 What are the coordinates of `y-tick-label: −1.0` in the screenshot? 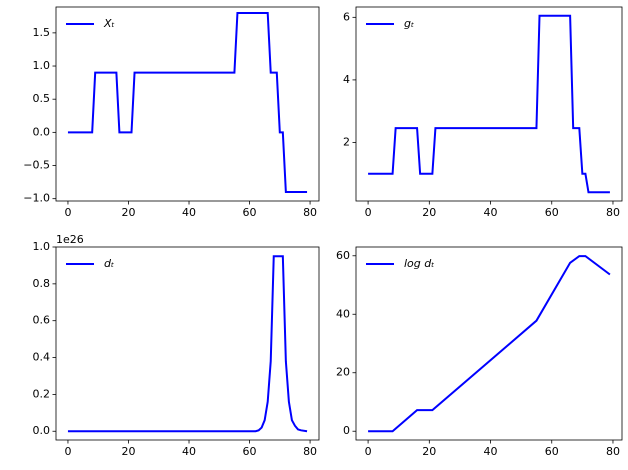 It's located at (36, 198).